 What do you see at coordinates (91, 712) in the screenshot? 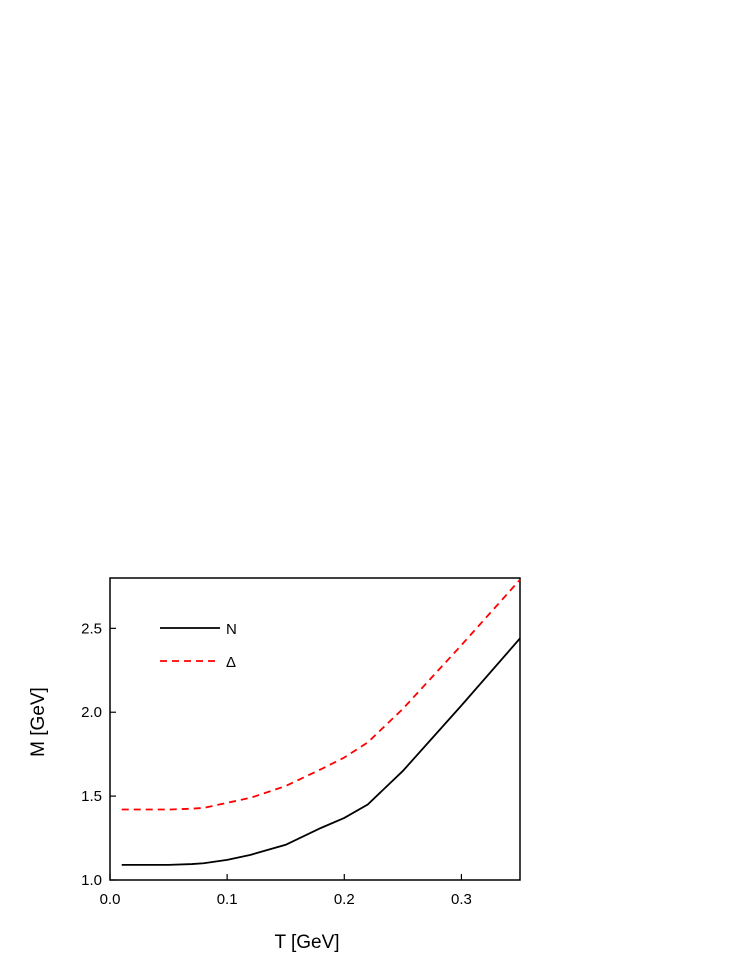
I see `y-tick-label: 2.0` at bounding box center [91, 712].